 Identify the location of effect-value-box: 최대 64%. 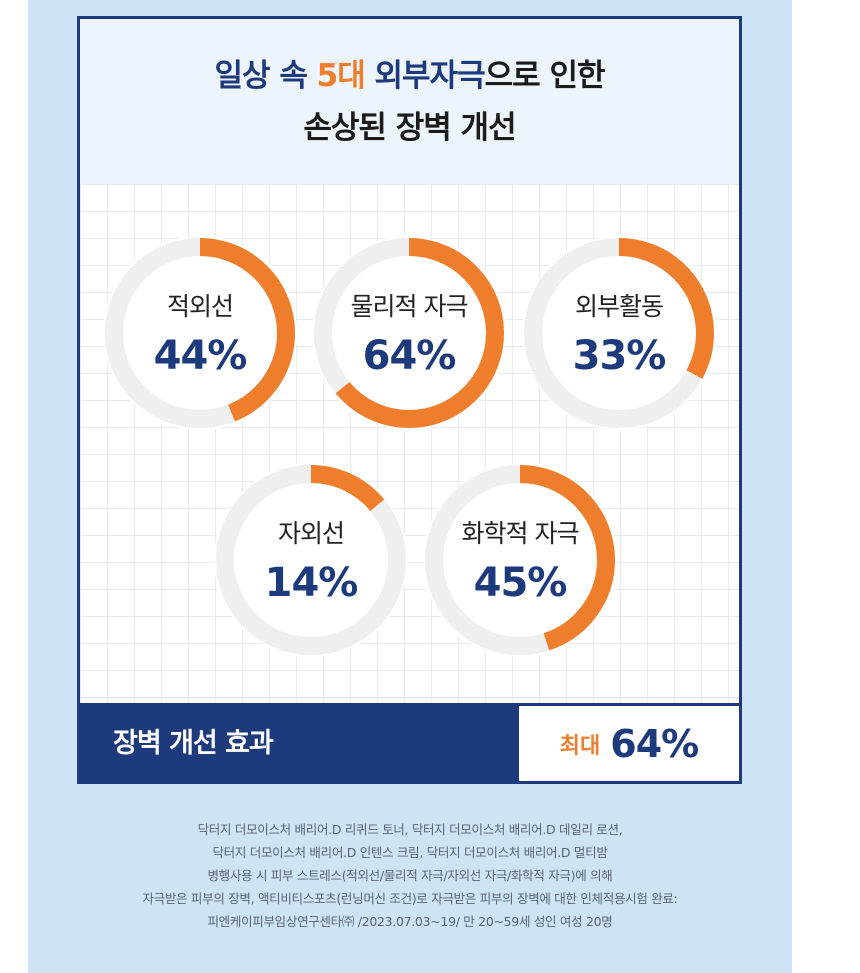
(629, 743).